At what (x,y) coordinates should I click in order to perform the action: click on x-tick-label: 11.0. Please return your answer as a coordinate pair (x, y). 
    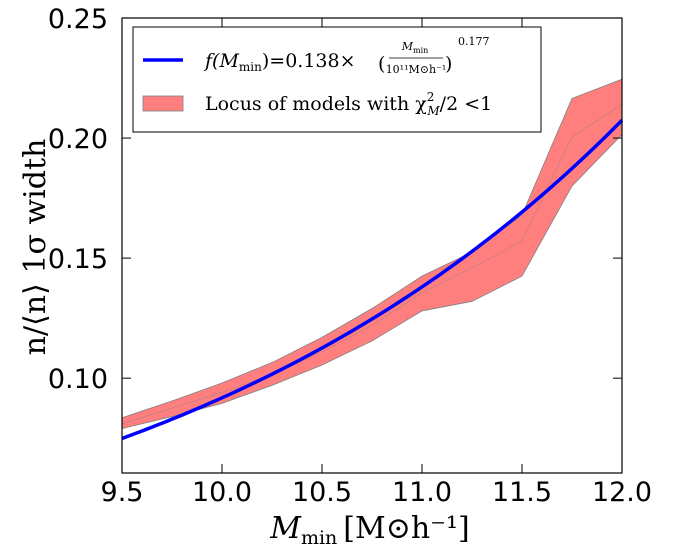
    Looking at the image, I should click on (422, 492).